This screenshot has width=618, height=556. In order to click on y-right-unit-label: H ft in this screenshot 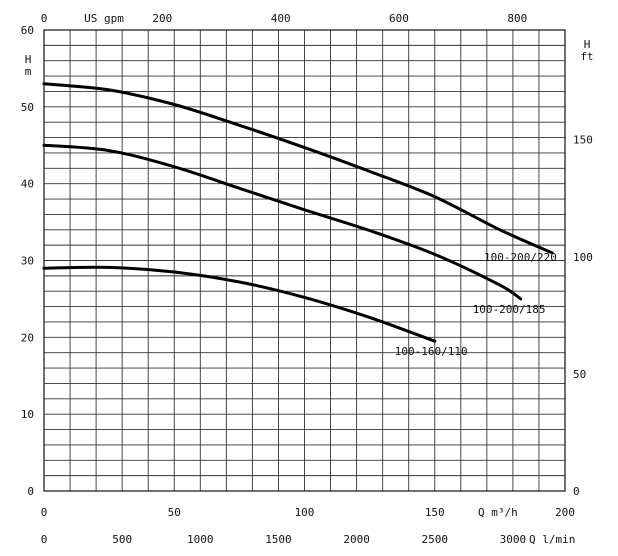, I will do `click(586, 50)`.